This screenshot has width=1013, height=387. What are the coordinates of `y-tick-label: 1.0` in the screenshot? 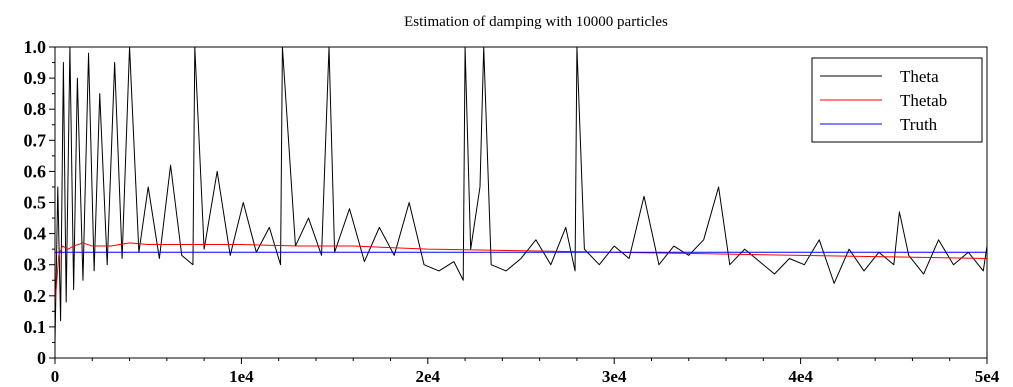 It's located at (35, 47).